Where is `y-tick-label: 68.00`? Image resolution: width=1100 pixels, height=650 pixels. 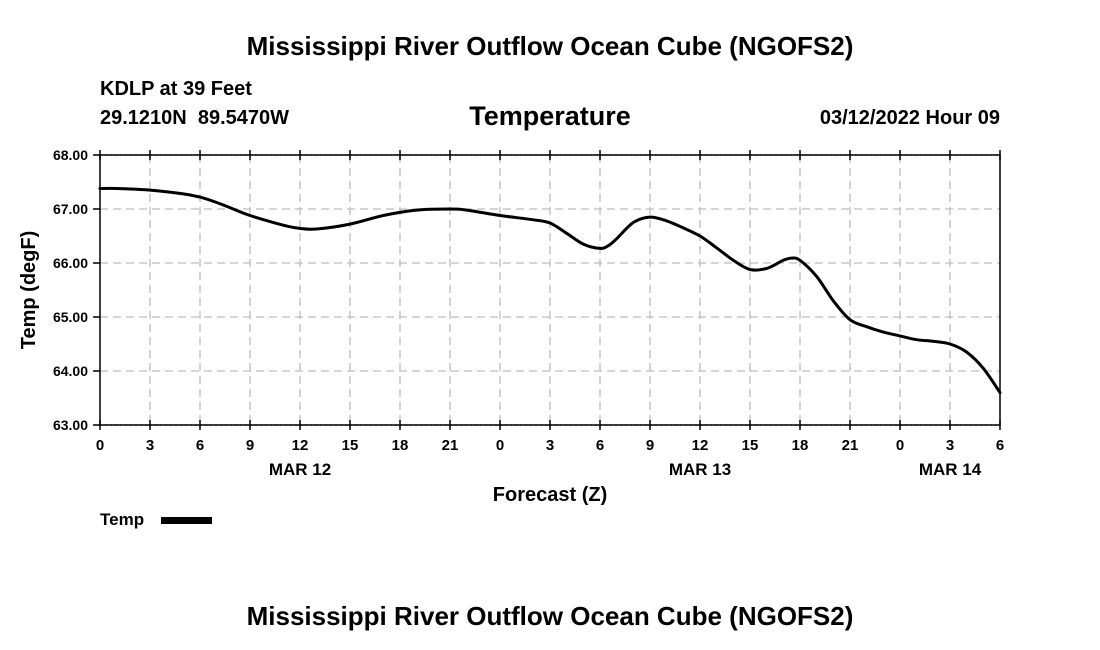
y-tick-label: 68.00 is located at coordinates (70, 155).